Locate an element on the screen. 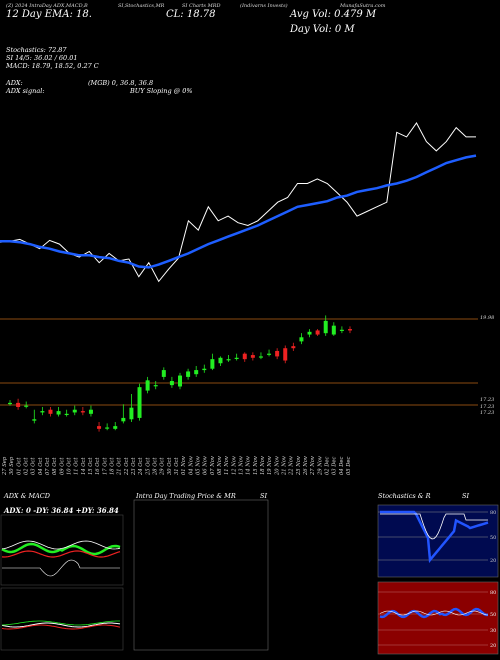 The height and width of the screenshot is (660, 500). macd-line is located at coordinates (61, 625).